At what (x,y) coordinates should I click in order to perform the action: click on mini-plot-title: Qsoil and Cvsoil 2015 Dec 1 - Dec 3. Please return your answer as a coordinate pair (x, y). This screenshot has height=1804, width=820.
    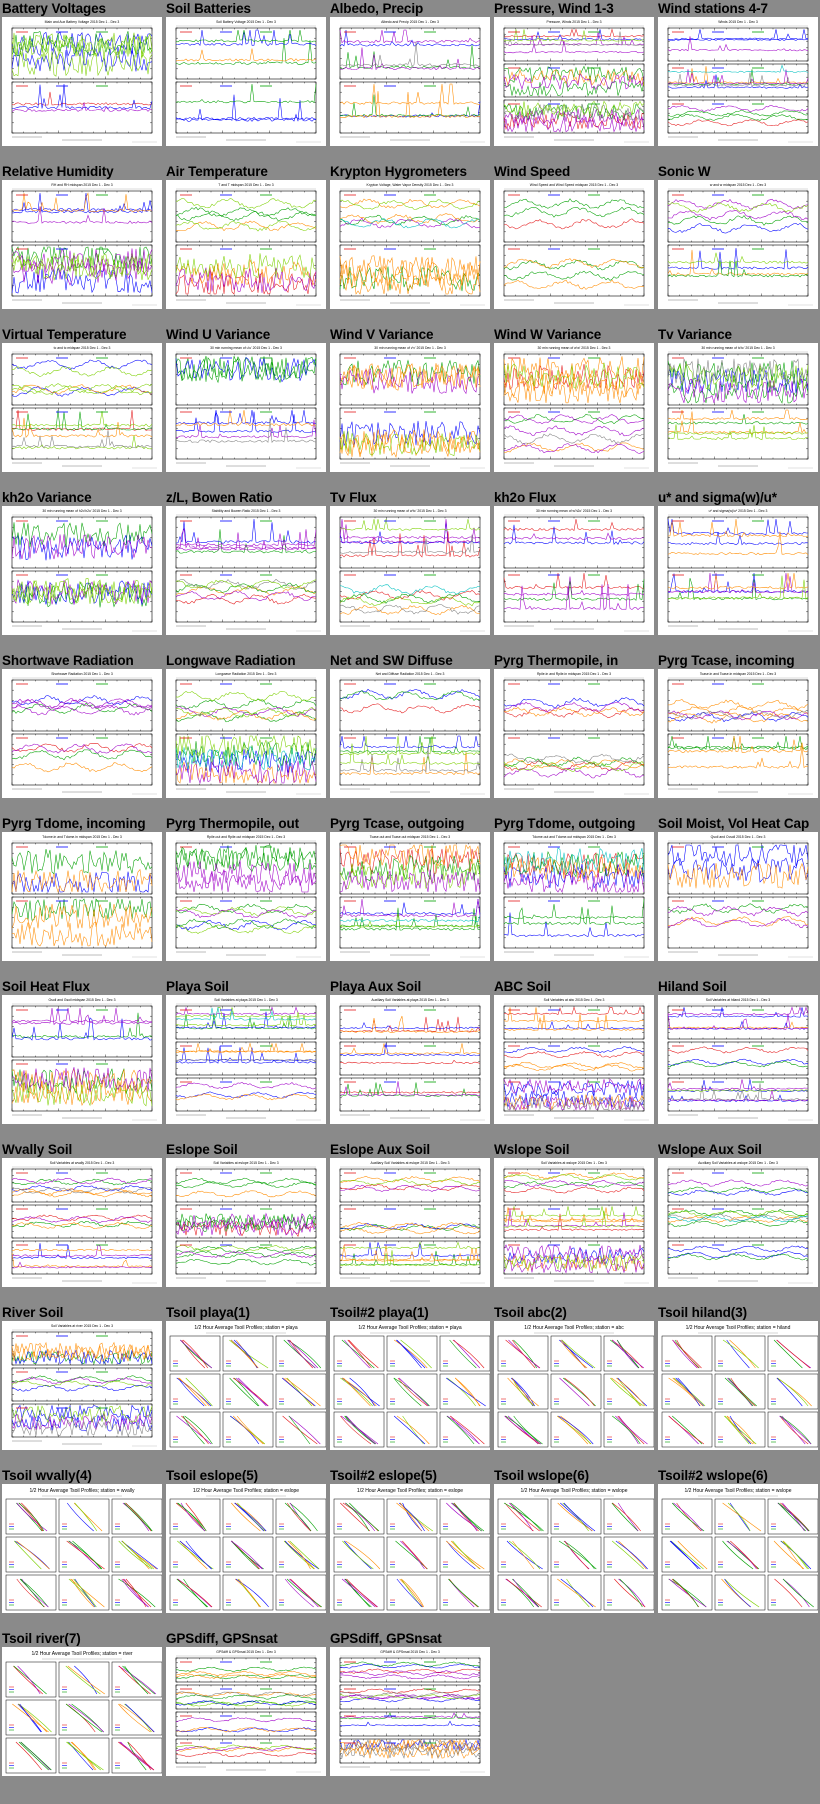
    Looking at the image, I should click on (738, 837).